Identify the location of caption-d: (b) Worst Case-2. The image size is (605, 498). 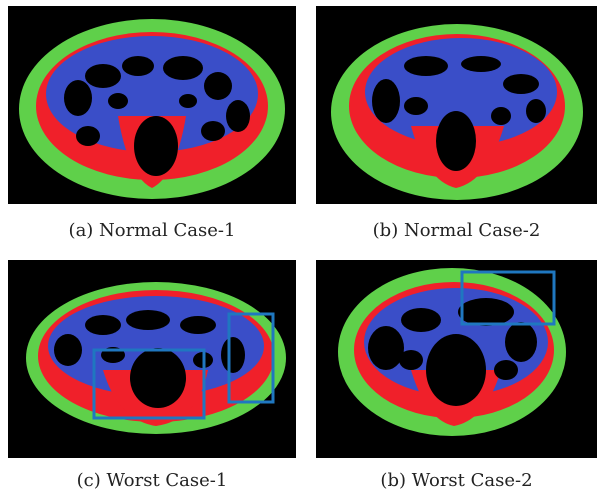
(456, 480).